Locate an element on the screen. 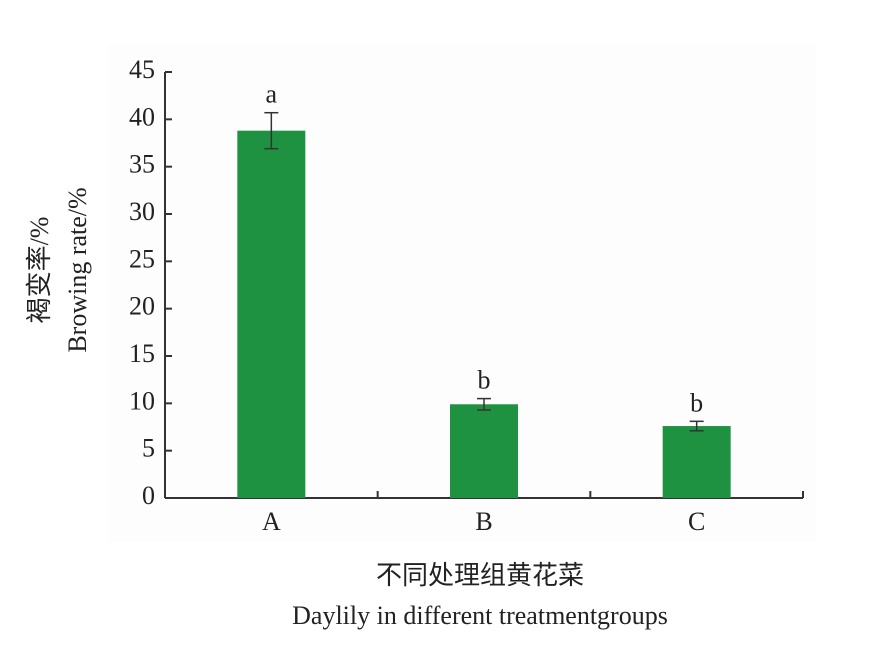 The width and height of the screenshot is (881, 647). y-tick-label: 15 is located at coordinates (142, 353).